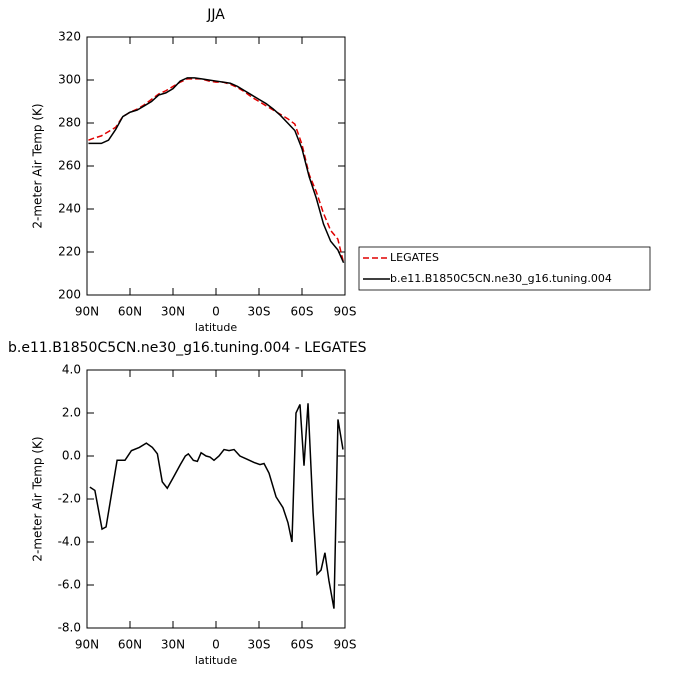 Image resolution: width=677 pixels, height=678 pixels. What do you see at coordinates (69, 252) in the screenshot?
I see `y-tick-label: 220` at bounding box center [69, 252].